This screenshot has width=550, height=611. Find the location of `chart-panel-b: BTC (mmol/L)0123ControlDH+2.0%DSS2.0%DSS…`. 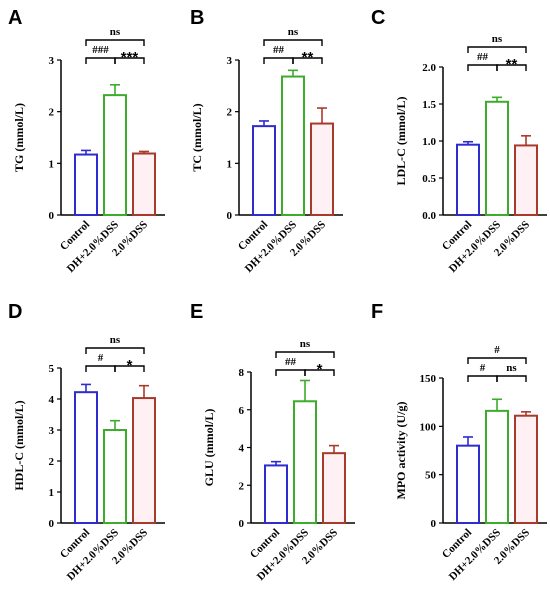

chart-panel-b: BTC (mmol/L)0123ControlDH+2.0%DSS2.0%DSS… is located at coordinates (266, 141).